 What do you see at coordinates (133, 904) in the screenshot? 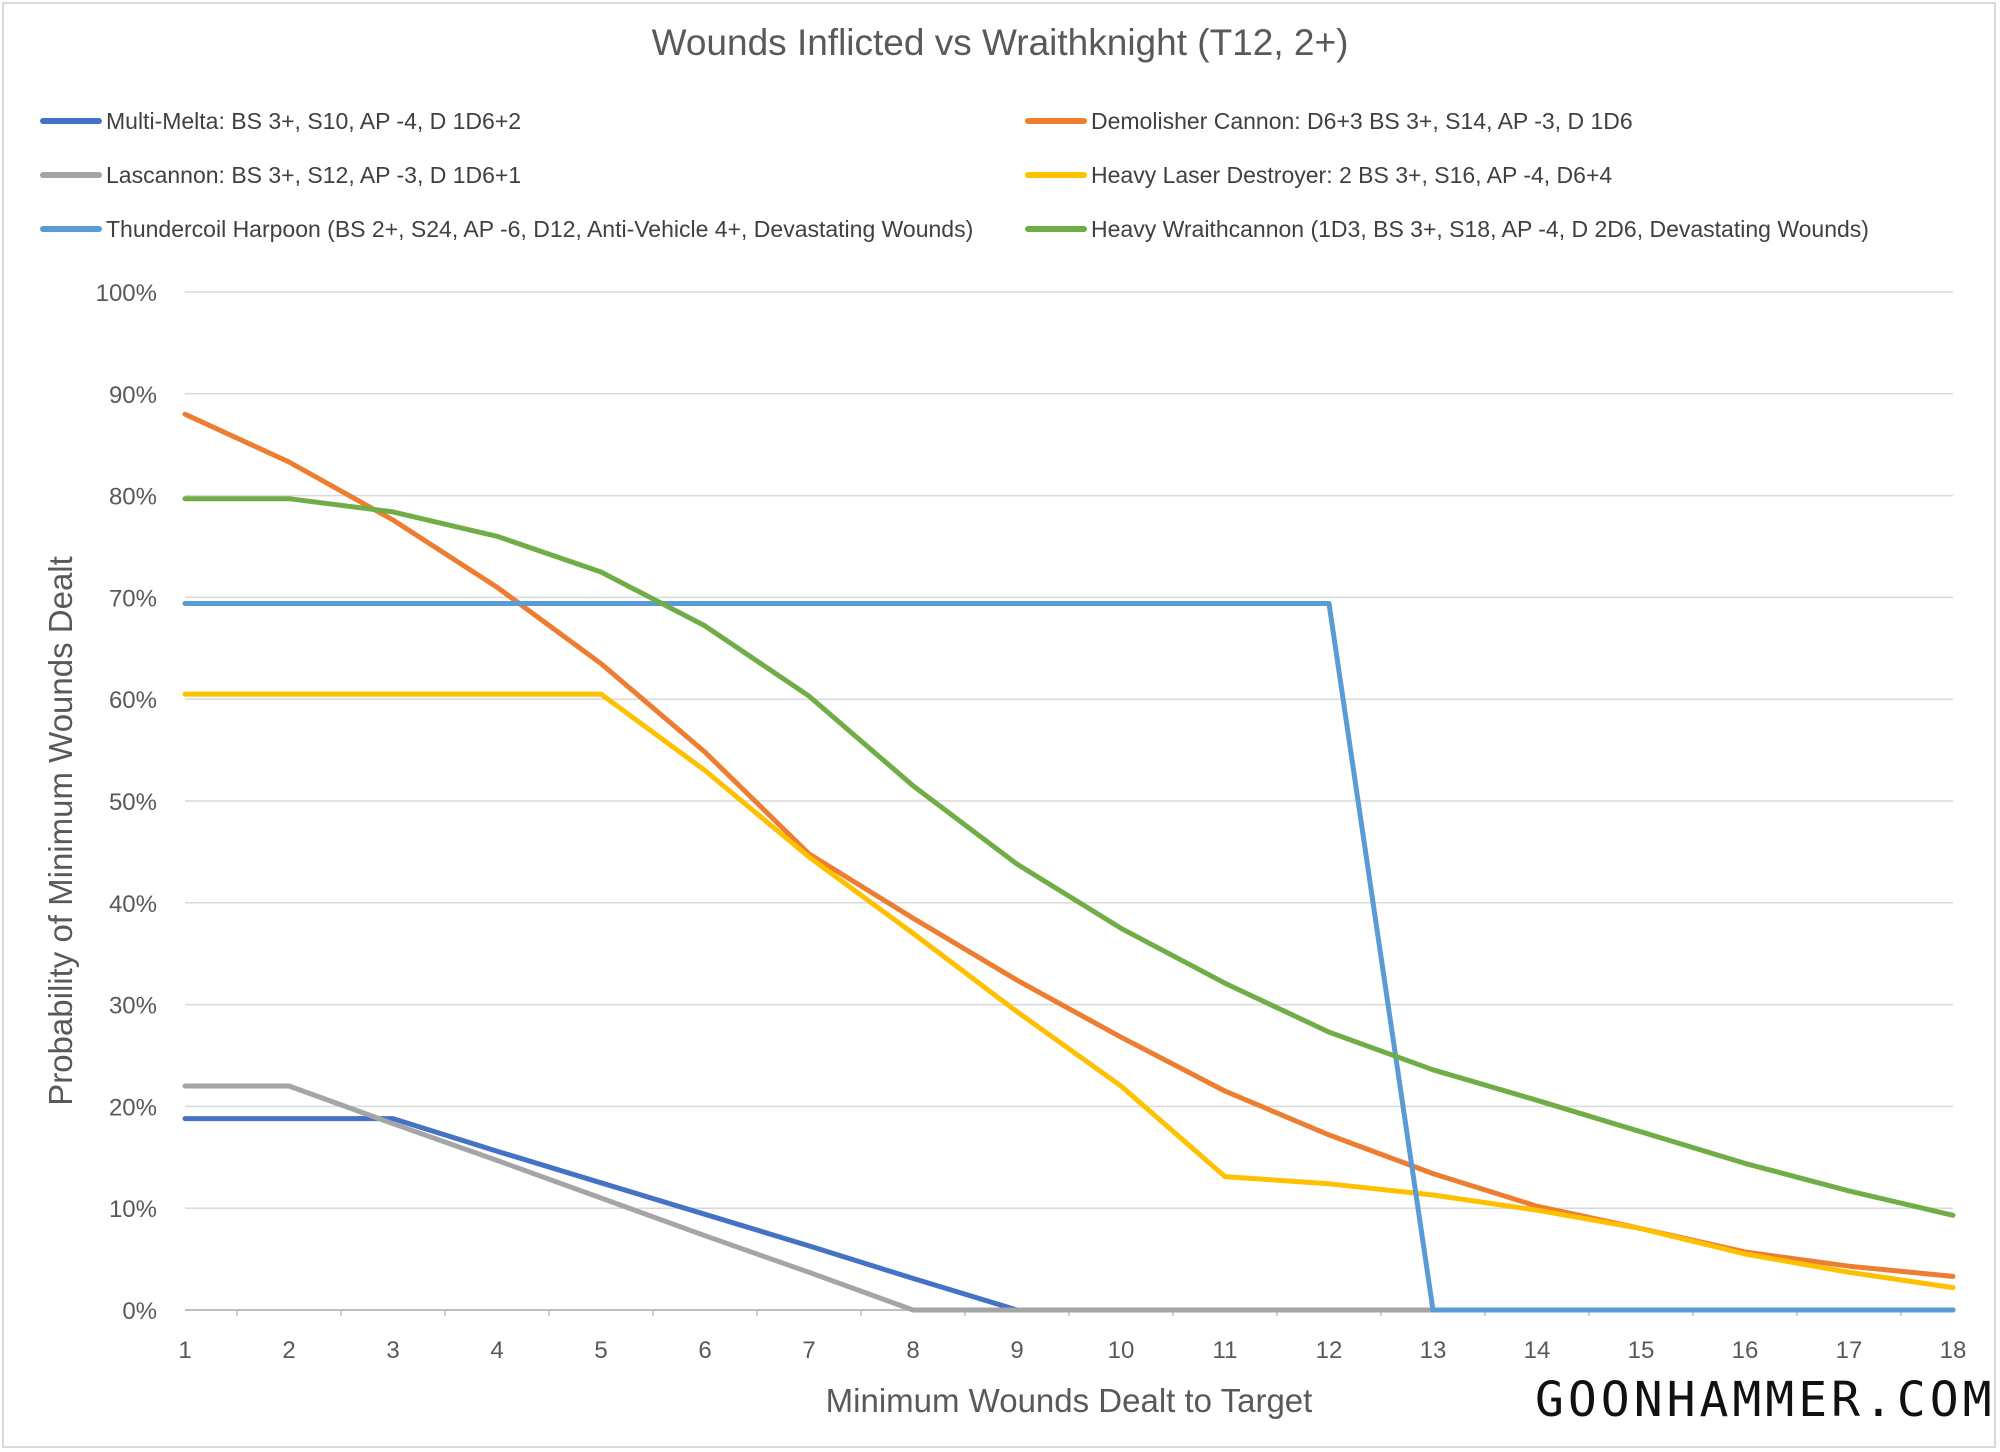
I see `y-tick-label: 40%` at bounding box center [133, 904].